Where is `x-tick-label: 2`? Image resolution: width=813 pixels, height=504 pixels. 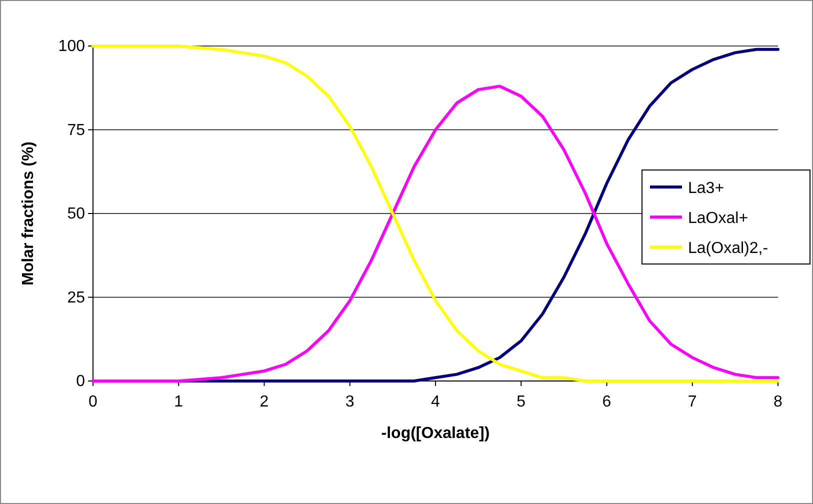 x-tick-label: 2 is located at coordinates (264, 402).